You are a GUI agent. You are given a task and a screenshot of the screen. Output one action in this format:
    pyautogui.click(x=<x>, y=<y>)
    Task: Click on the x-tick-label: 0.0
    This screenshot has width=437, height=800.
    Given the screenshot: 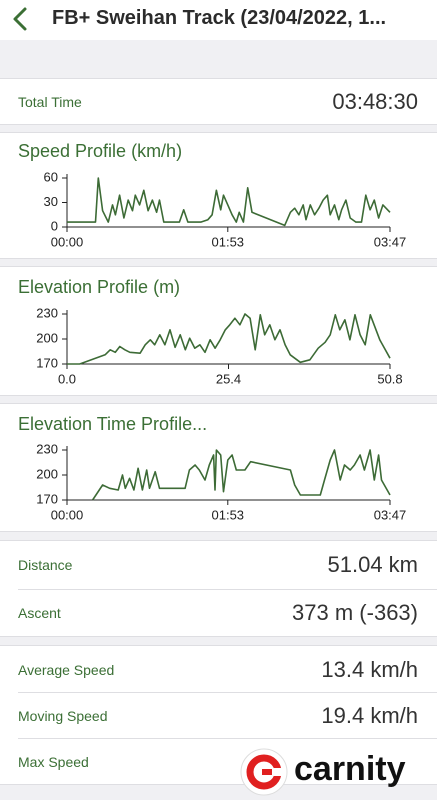 What is the action you would take?
    pyautogui.click(x=67, y=378)
    